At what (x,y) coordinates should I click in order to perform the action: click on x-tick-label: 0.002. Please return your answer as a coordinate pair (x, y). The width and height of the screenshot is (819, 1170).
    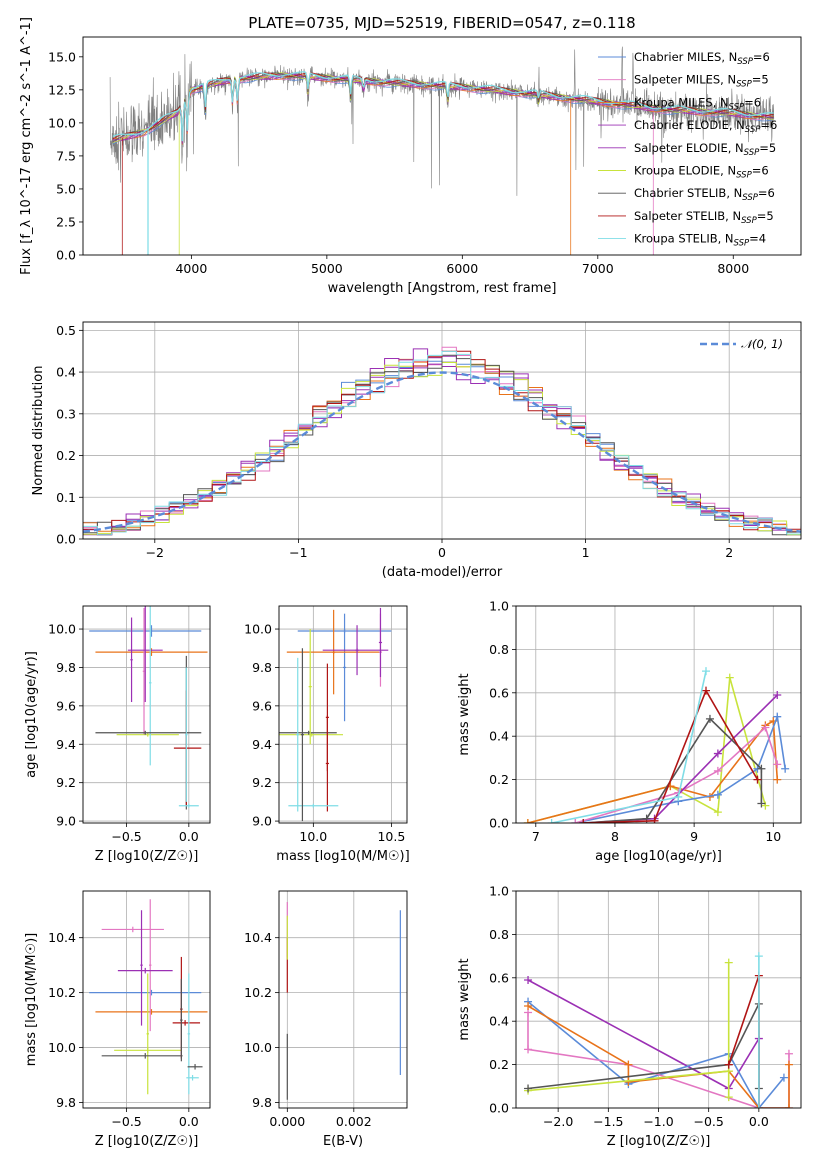
    Looking at the image, I should click on (354, 1121).